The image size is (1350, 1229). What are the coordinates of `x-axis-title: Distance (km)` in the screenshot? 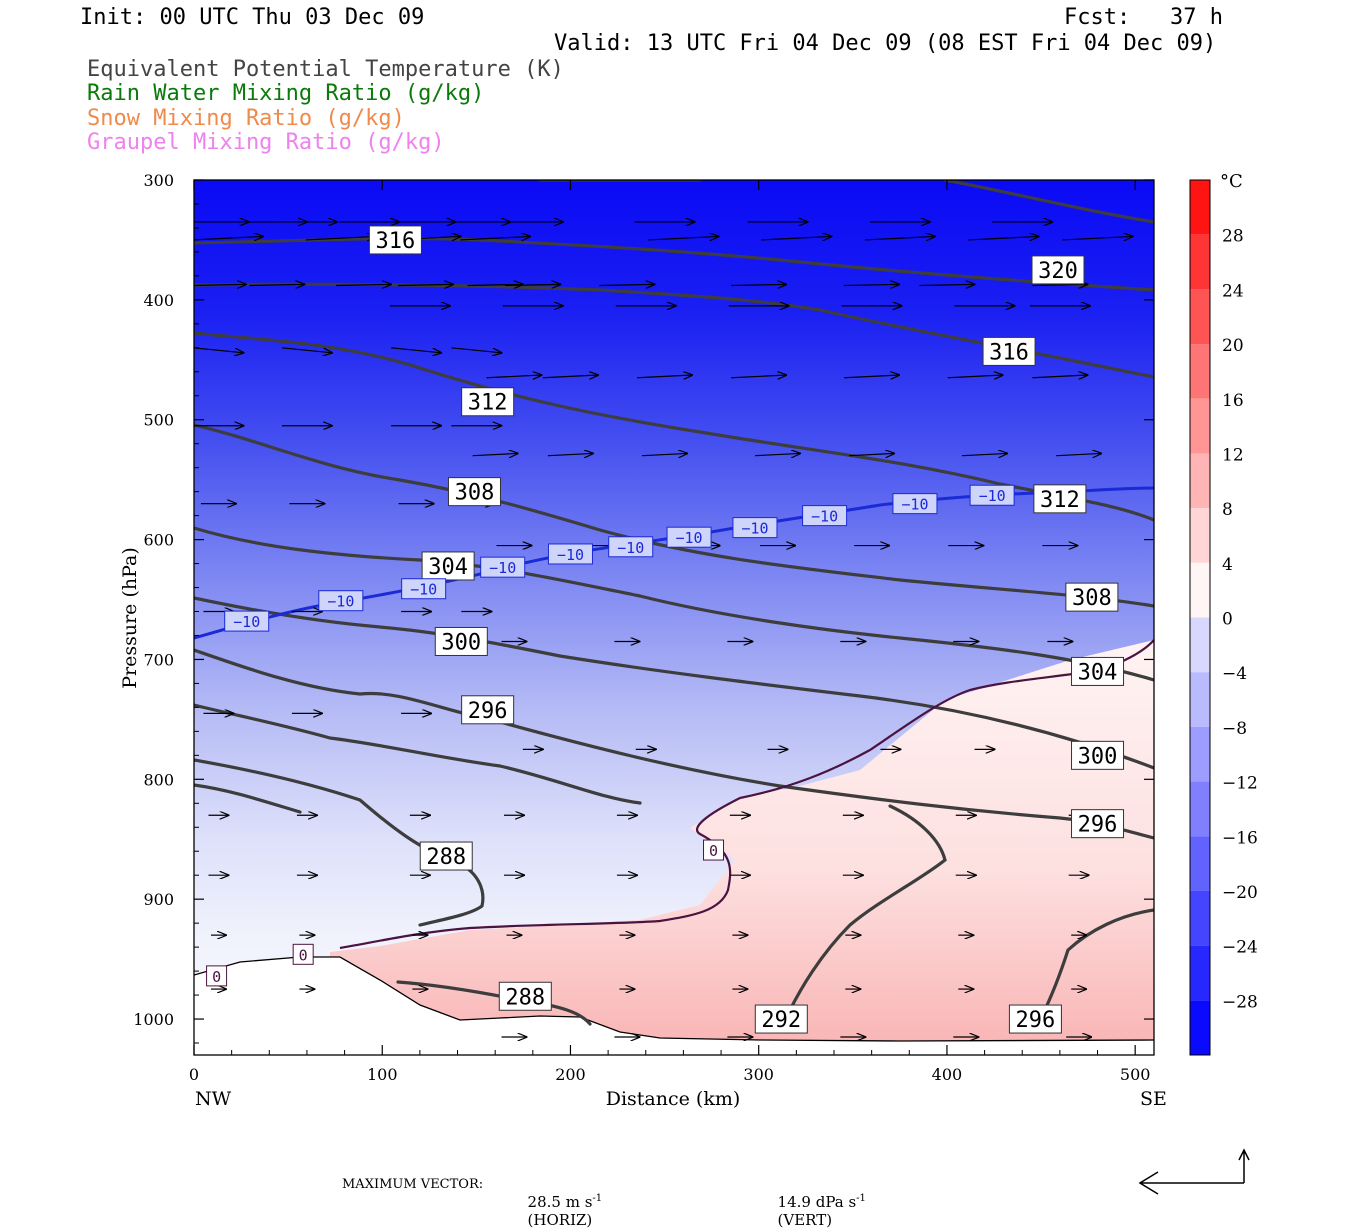 It's located at (673, 1099).